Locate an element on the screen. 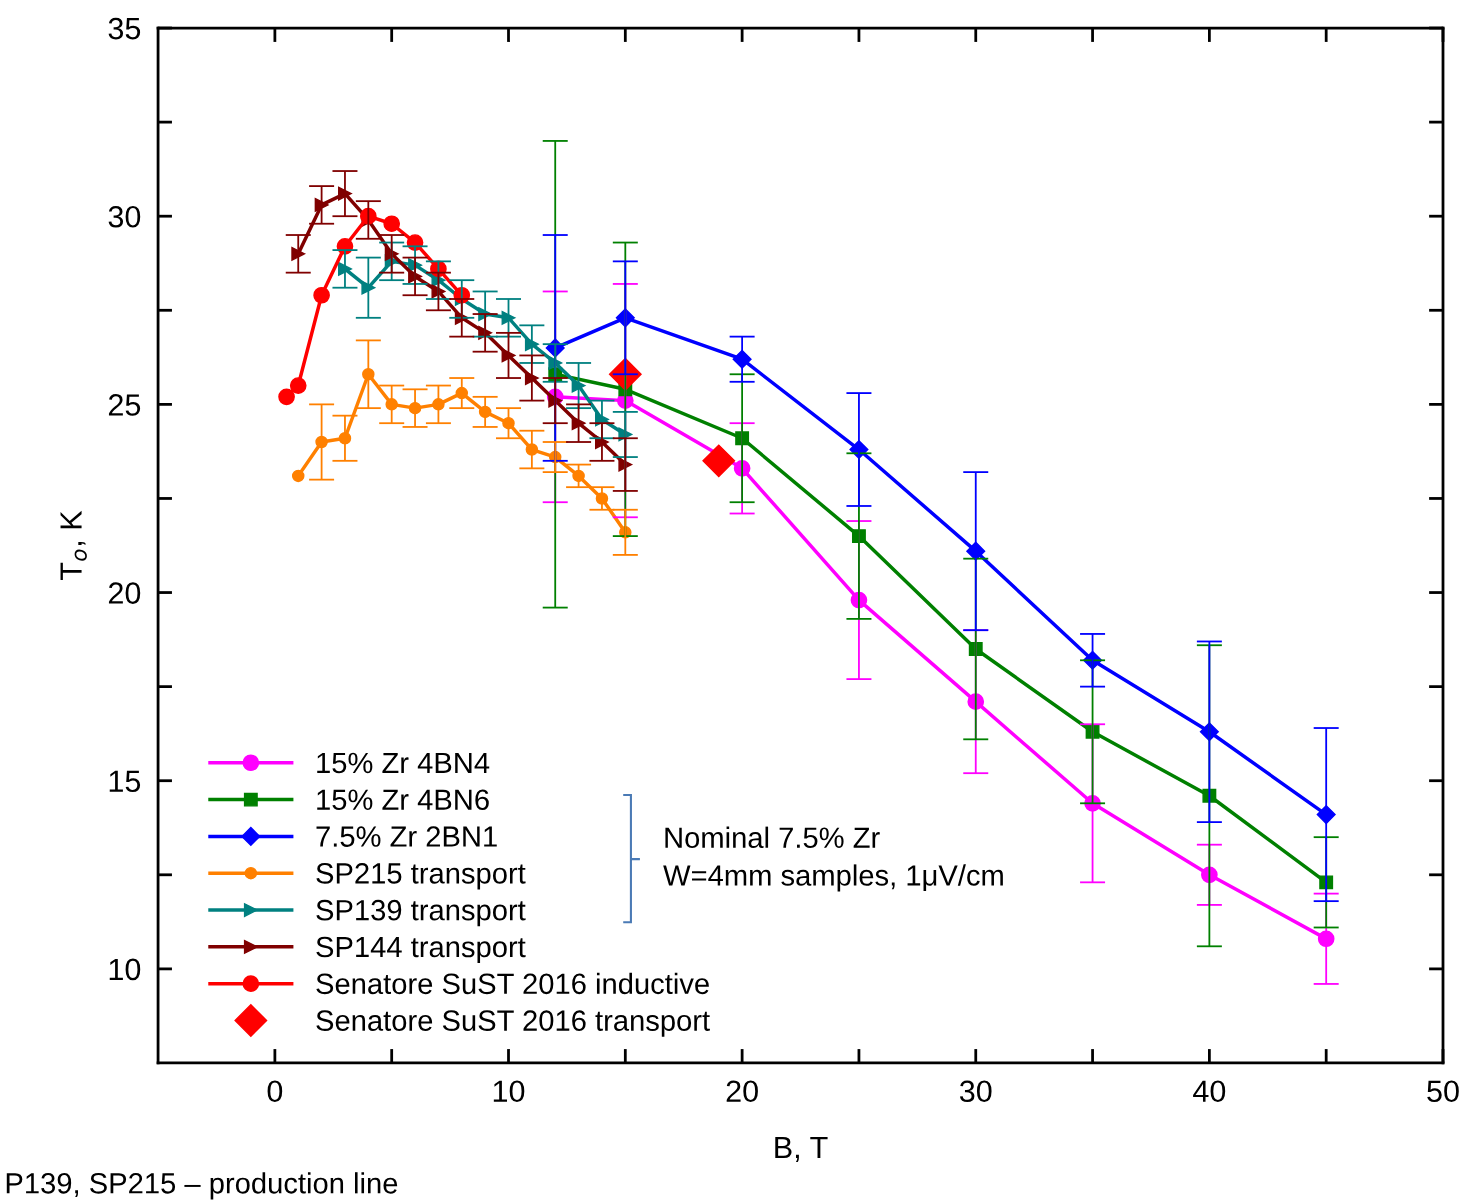 The image size is (1469, 1203). x-tick-label: 40 is located at coordinates (1209, 1091).